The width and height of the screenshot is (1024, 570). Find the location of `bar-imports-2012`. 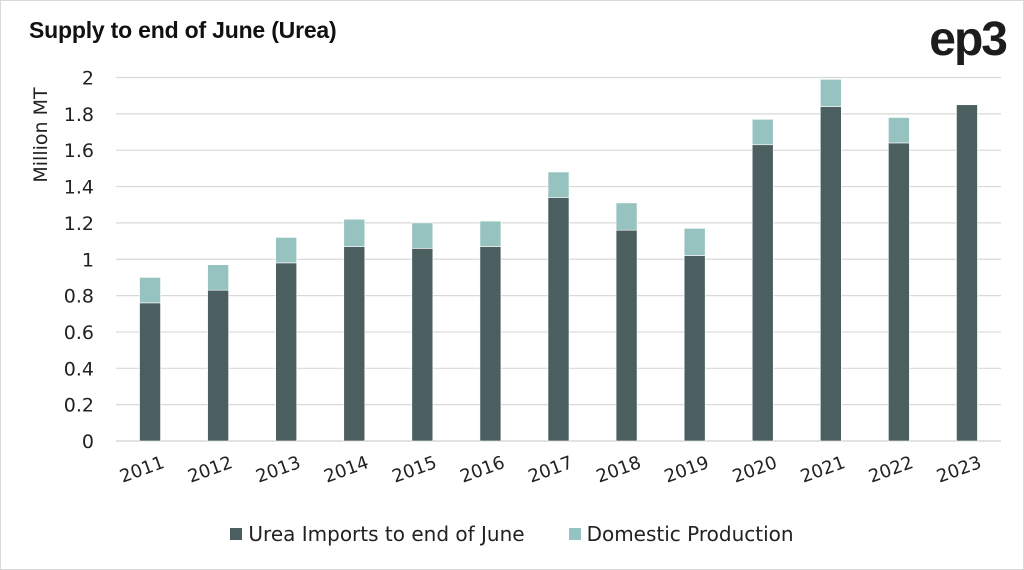

bar-imports-2012 is located at coordinates (218, 365).